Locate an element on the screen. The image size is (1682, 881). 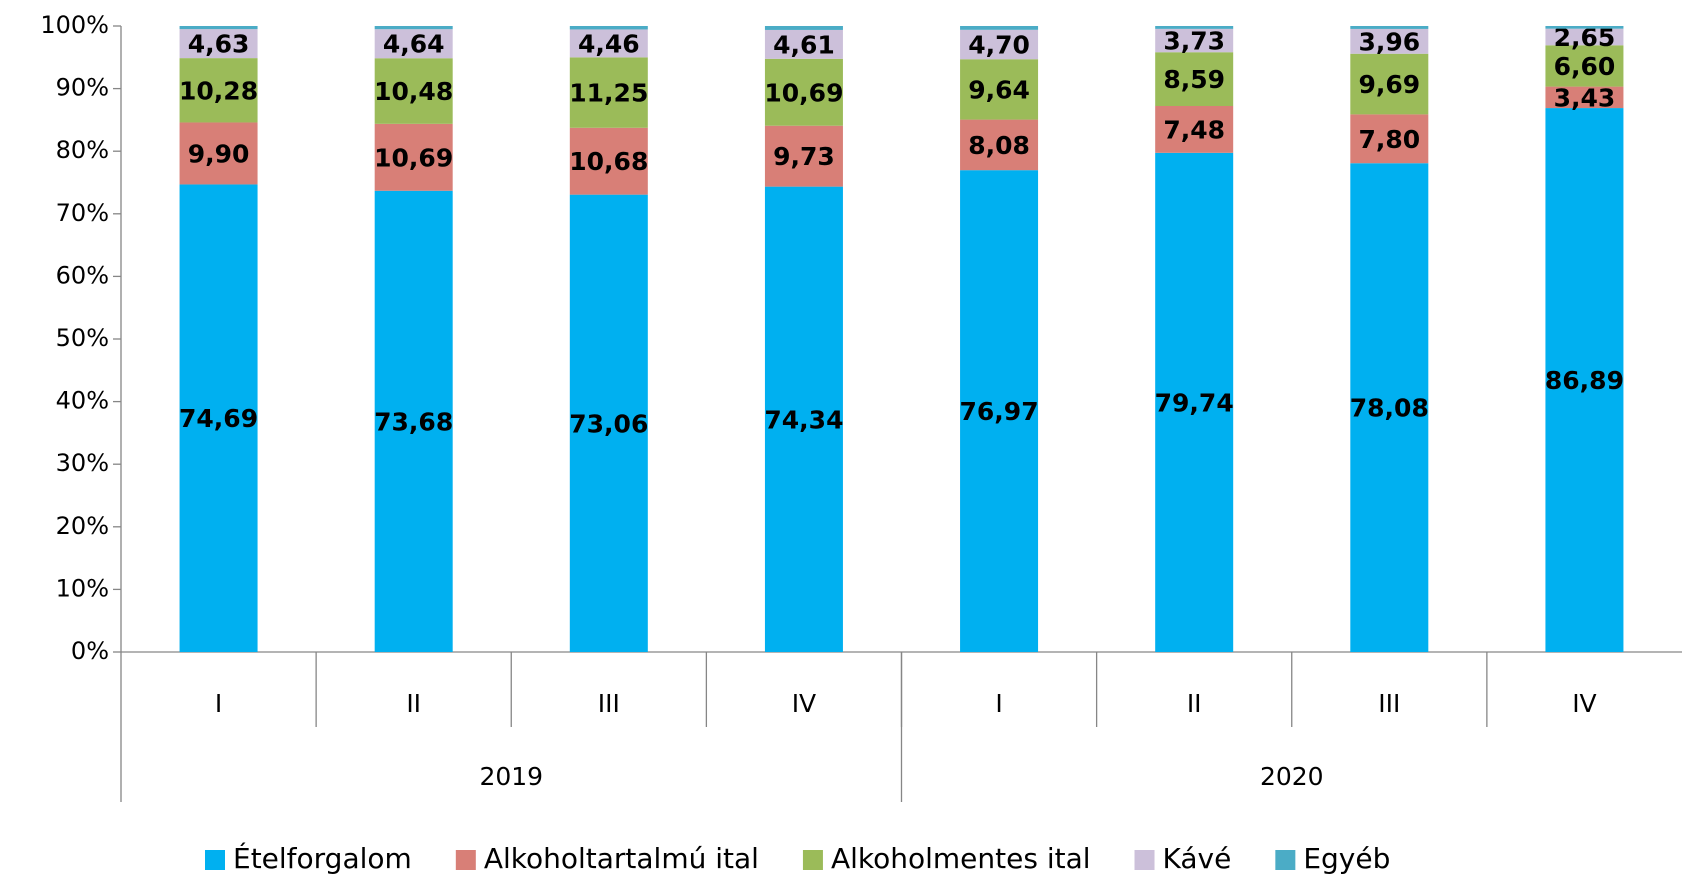
data-label: 86,89 is located at coordinates (1584, 380).